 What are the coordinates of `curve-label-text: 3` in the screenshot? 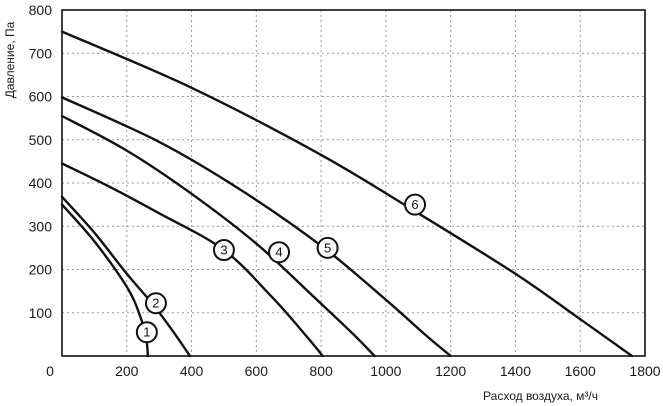 It's located at (223, 250).